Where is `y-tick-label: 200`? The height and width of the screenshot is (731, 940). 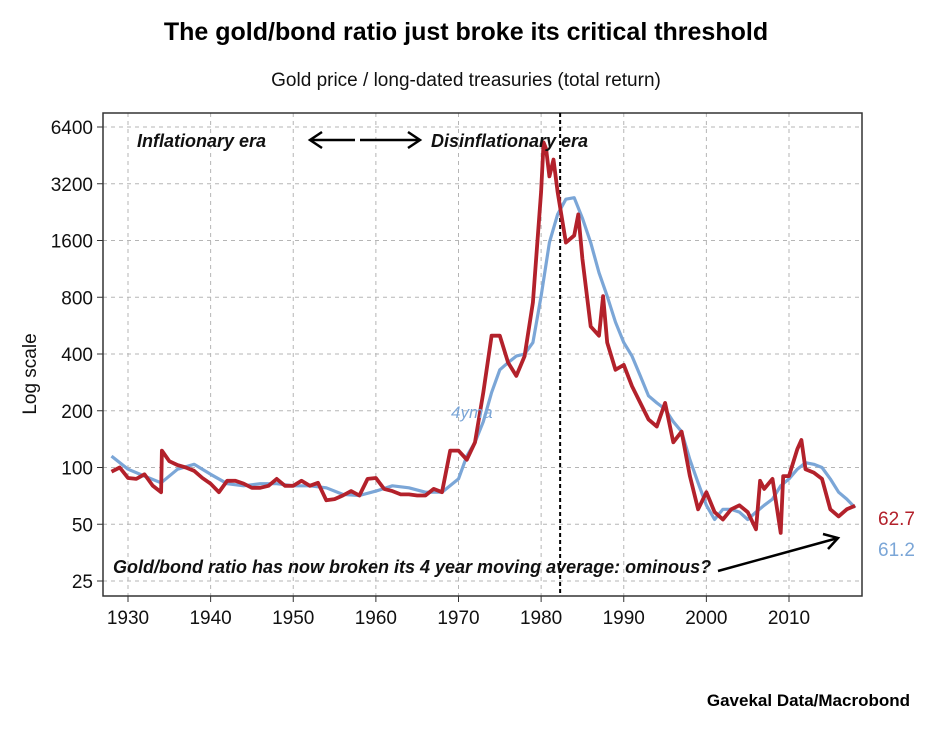
y-tick-label: 200 is located at coordinates (77, 412).